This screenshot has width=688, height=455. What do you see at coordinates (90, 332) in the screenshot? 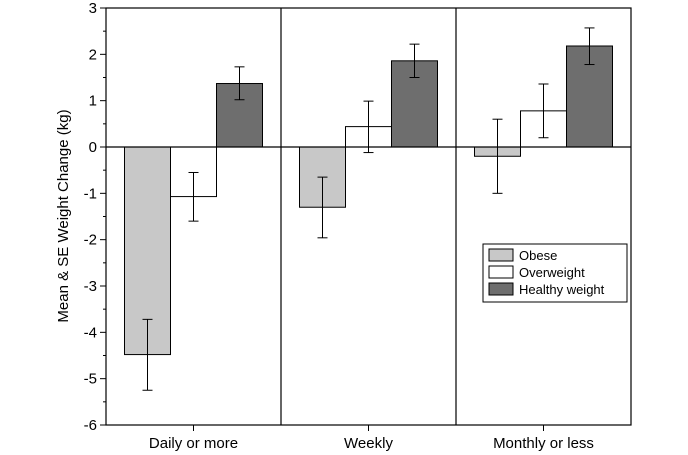
I see `y-tick-label: -4` at bounding box center [90, 332].